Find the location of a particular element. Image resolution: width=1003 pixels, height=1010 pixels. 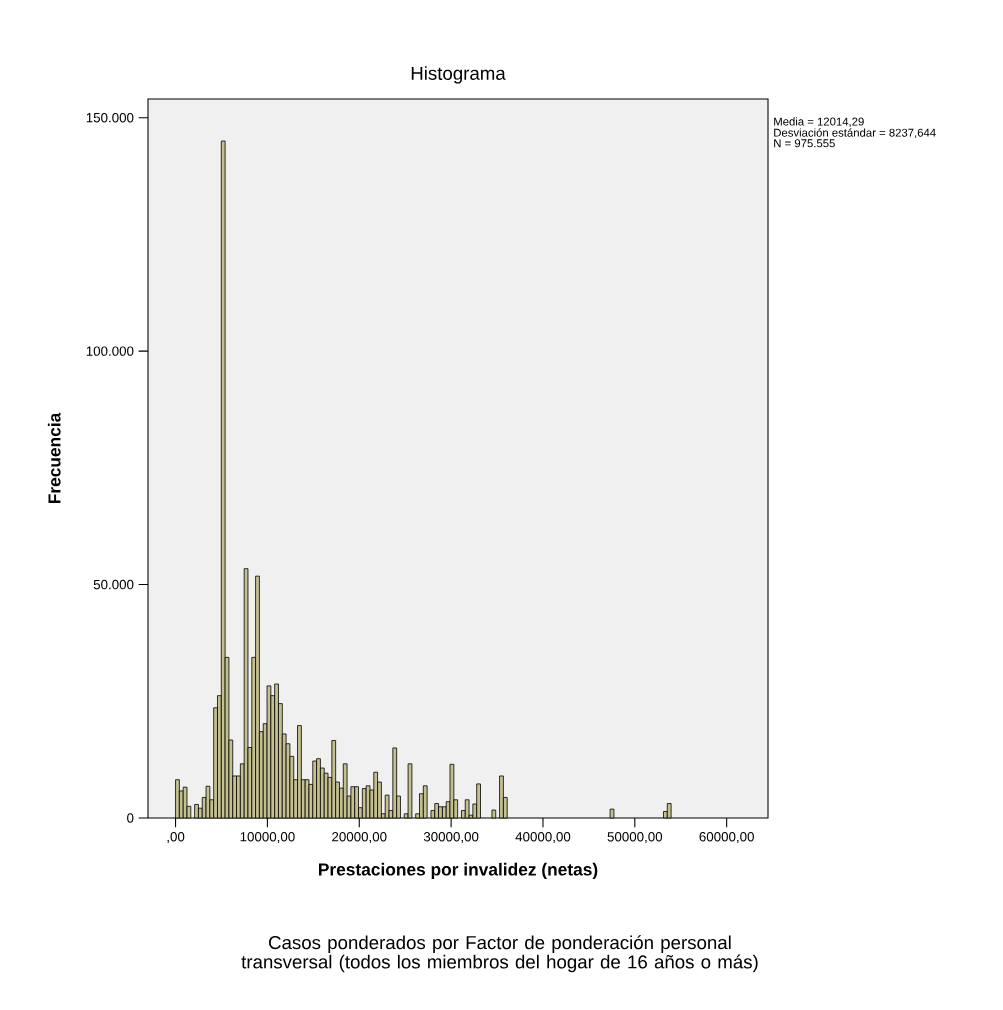

x-tick-label: 20000,00 is located at coordinates (359, 838).